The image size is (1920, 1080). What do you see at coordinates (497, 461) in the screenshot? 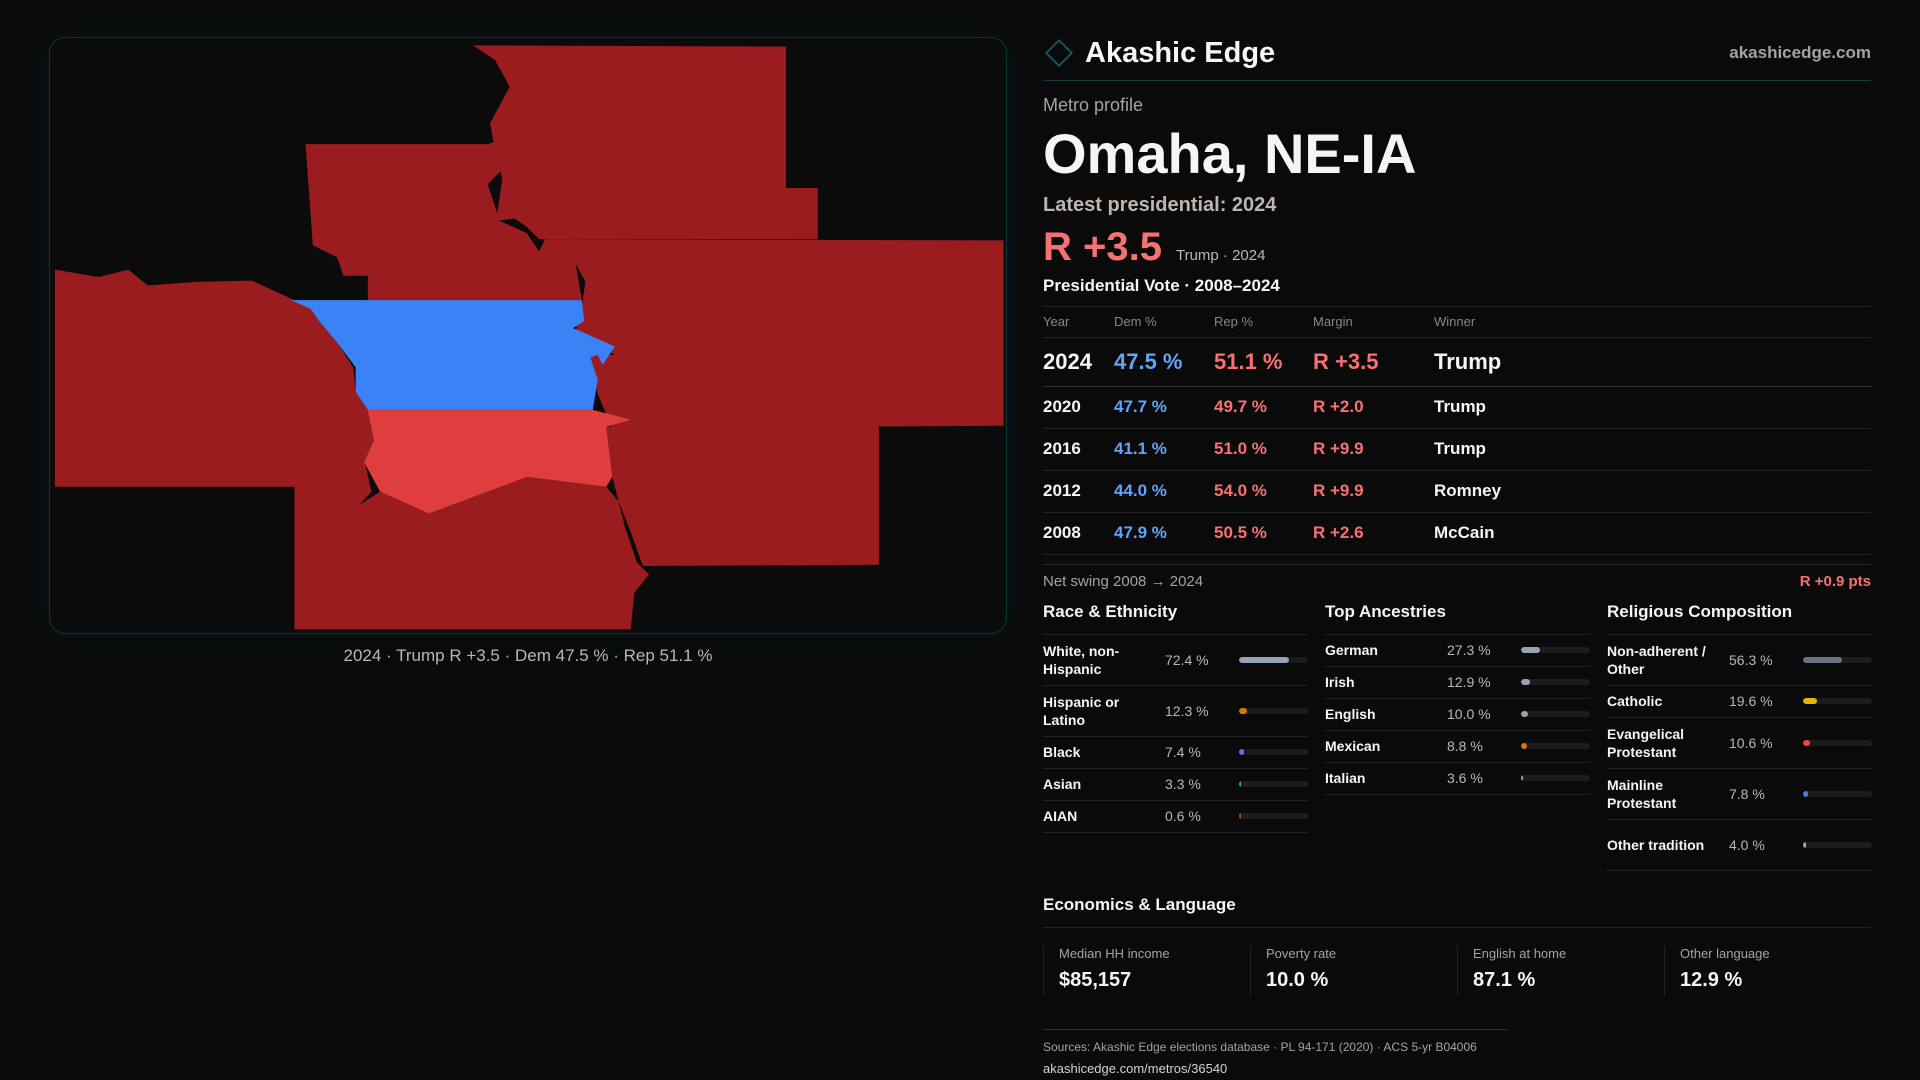
I see `county-lean-rep` at bounding box center [497, 461].